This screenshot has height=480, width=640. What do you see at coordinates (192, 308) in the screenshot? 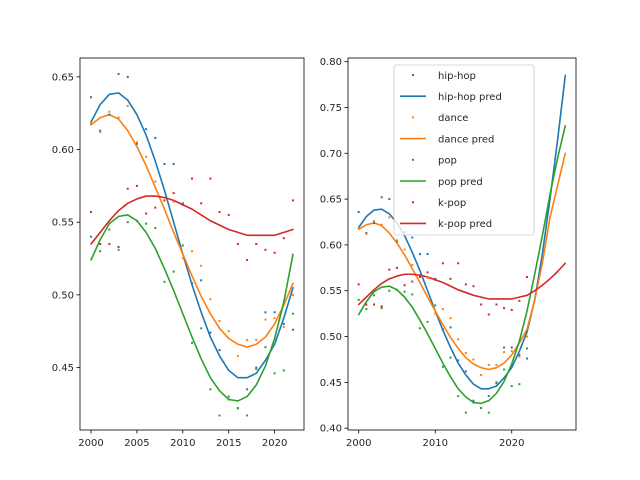
I see `series-line-pop-pred` at bounding box center [192, 308].